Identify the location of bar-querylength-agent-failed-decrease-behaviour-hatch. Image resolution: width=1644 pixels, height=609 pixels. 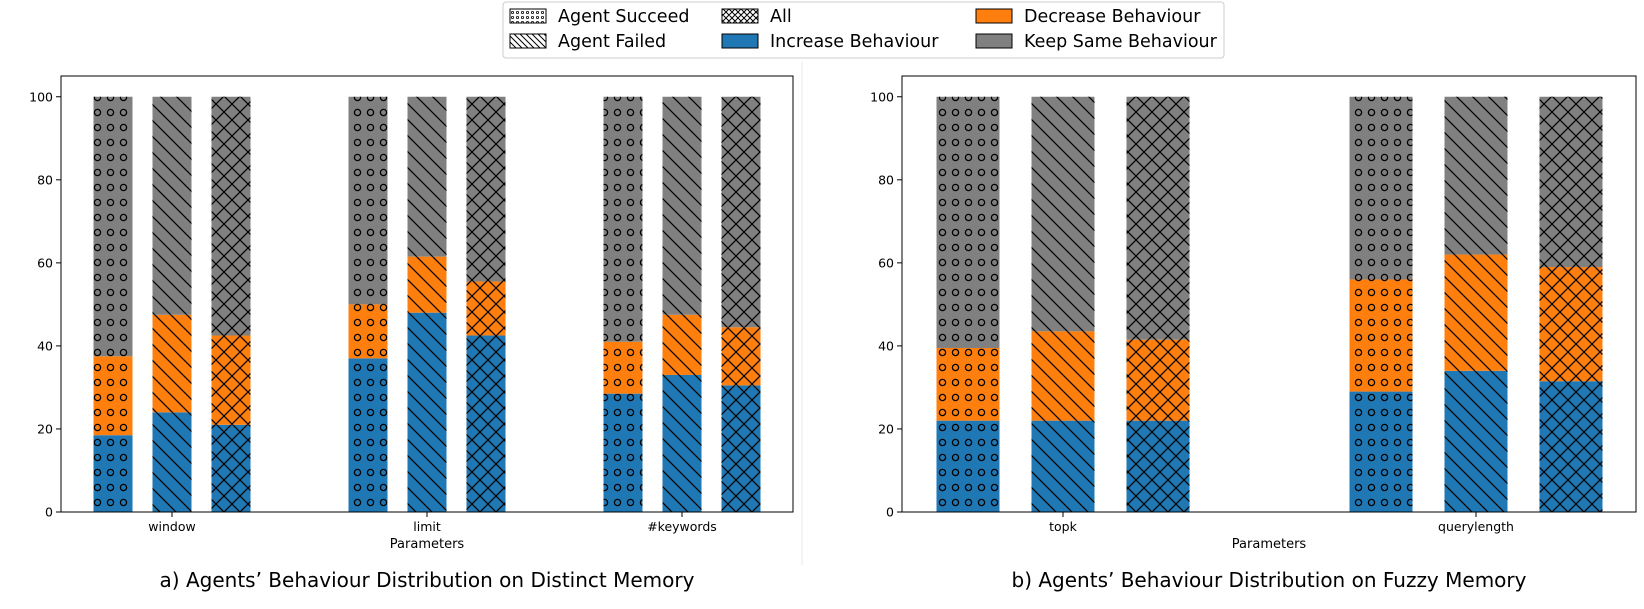
(1476, 312).